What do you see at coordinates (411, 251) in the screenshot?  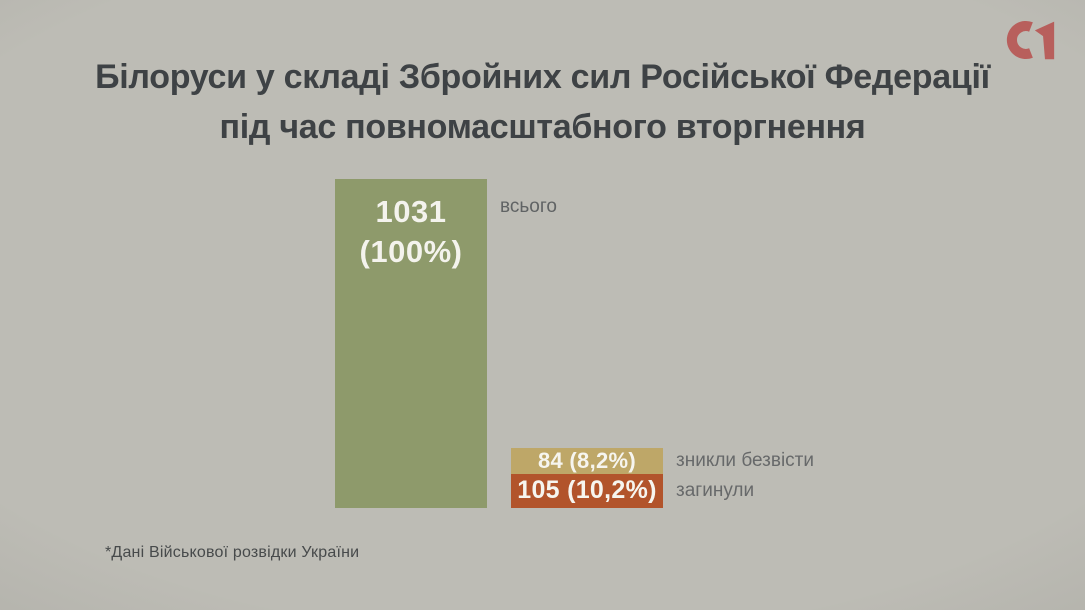 I see `bar-total-value-percent: (100%)` at bounding box center [411, 251].